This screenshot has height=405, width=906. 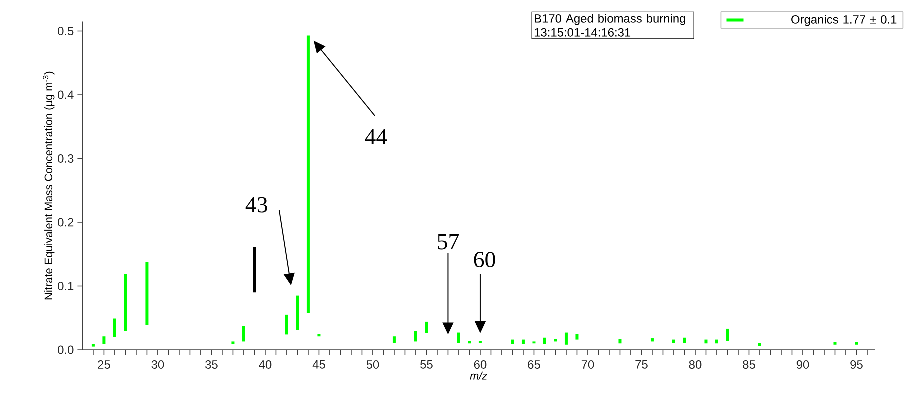 What do you see at coordinates (610, 25) in the screenshot?
I see `annotation: B170 Aged biomass burning 13:15:01-14:16:31` at bounding box center [610, 25].